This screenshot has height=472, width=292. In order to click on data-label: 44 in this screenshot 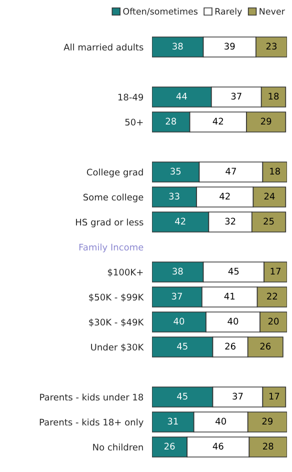, I will do `click(181, 96)`.